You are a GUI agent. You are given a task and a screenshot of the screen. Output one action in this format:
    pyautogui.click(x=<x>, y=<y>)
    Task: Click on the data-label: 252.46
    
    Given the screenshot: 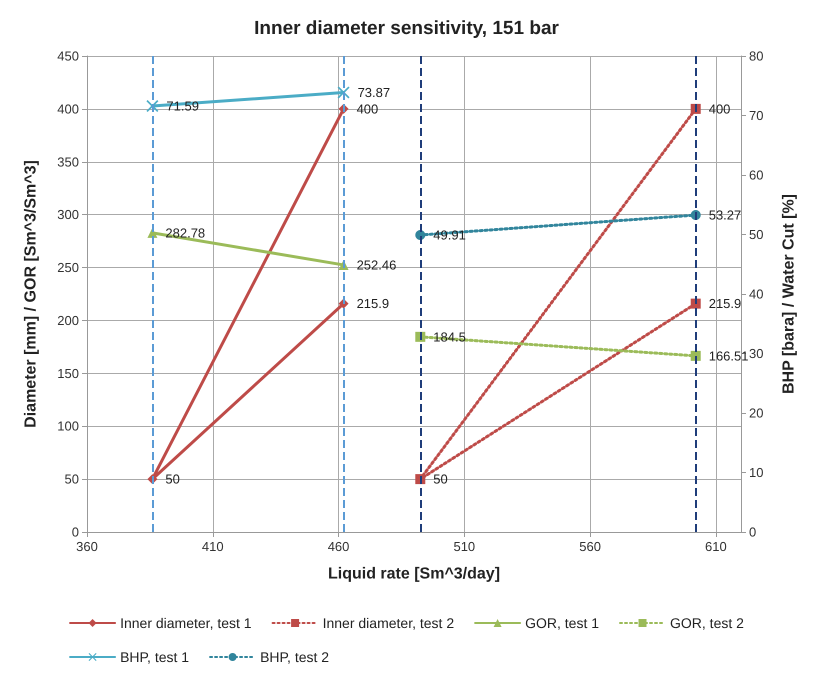 What is the action you would take?
    pyautogui.click(x=376, y=264)
    